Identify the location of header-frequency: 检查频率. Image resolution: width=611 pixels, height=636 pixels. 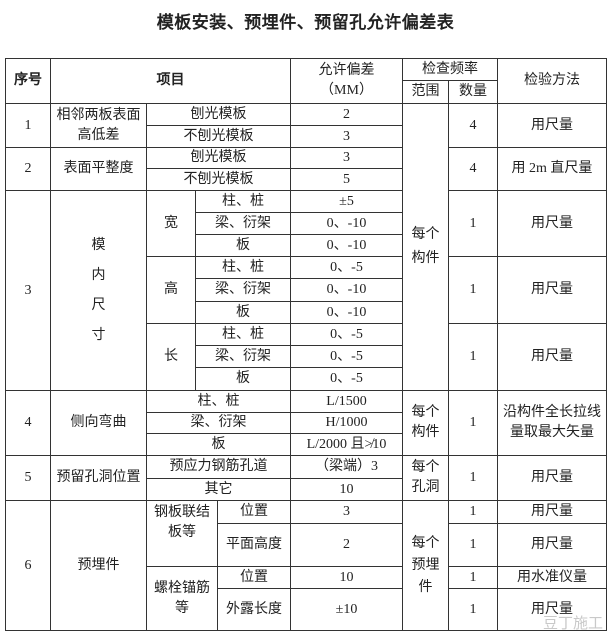
(450, 69).